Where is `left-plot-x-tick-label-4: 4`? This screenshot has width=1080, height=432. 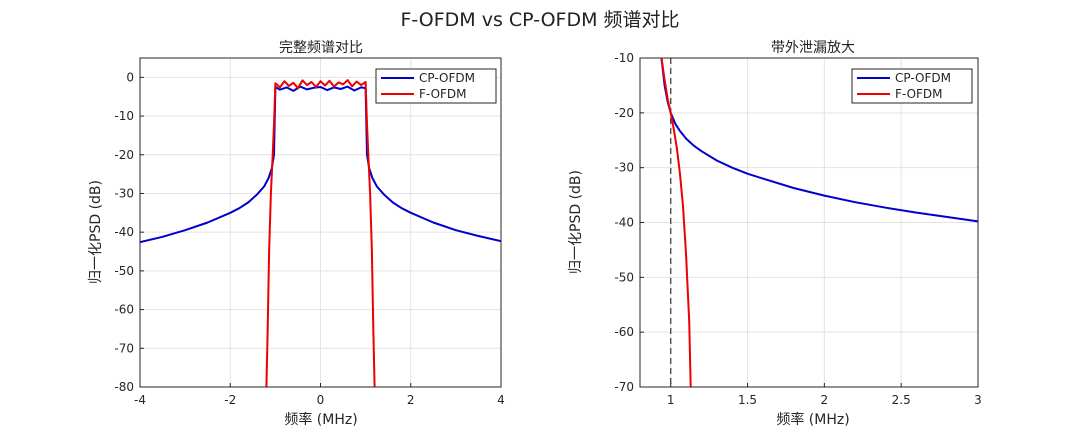 left-plot-x-tick-label-4: 4 is located at coordinates (501, 400).